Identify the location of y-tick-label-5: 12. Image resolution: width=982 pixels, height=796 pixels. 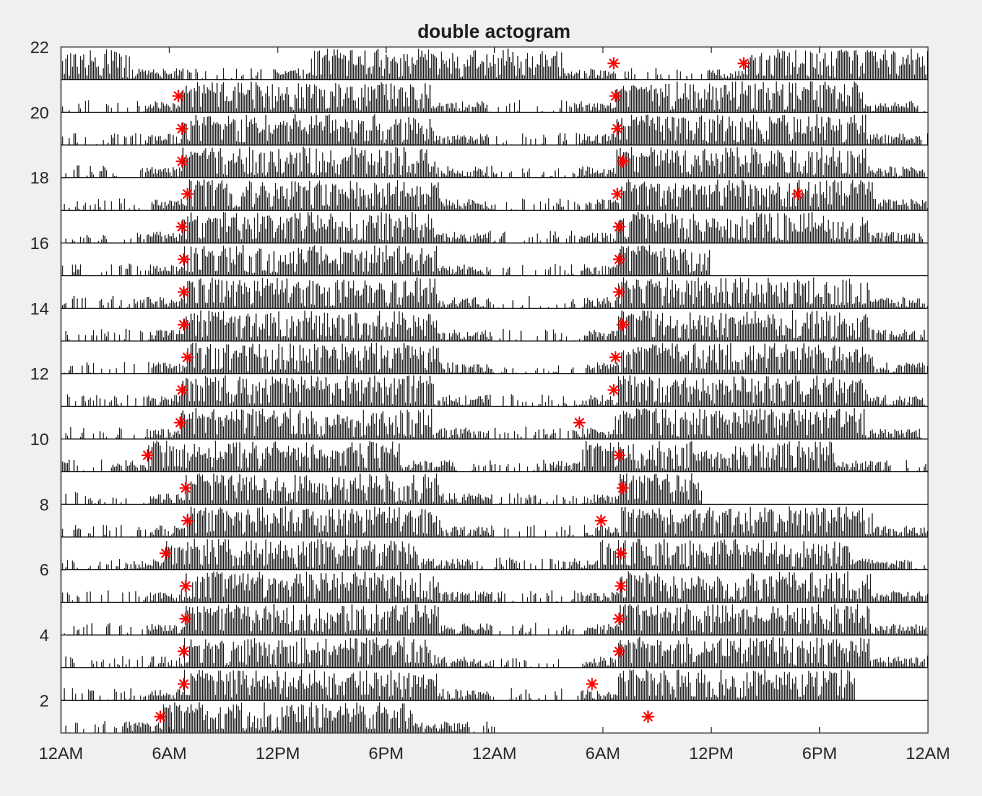
(39, 374).